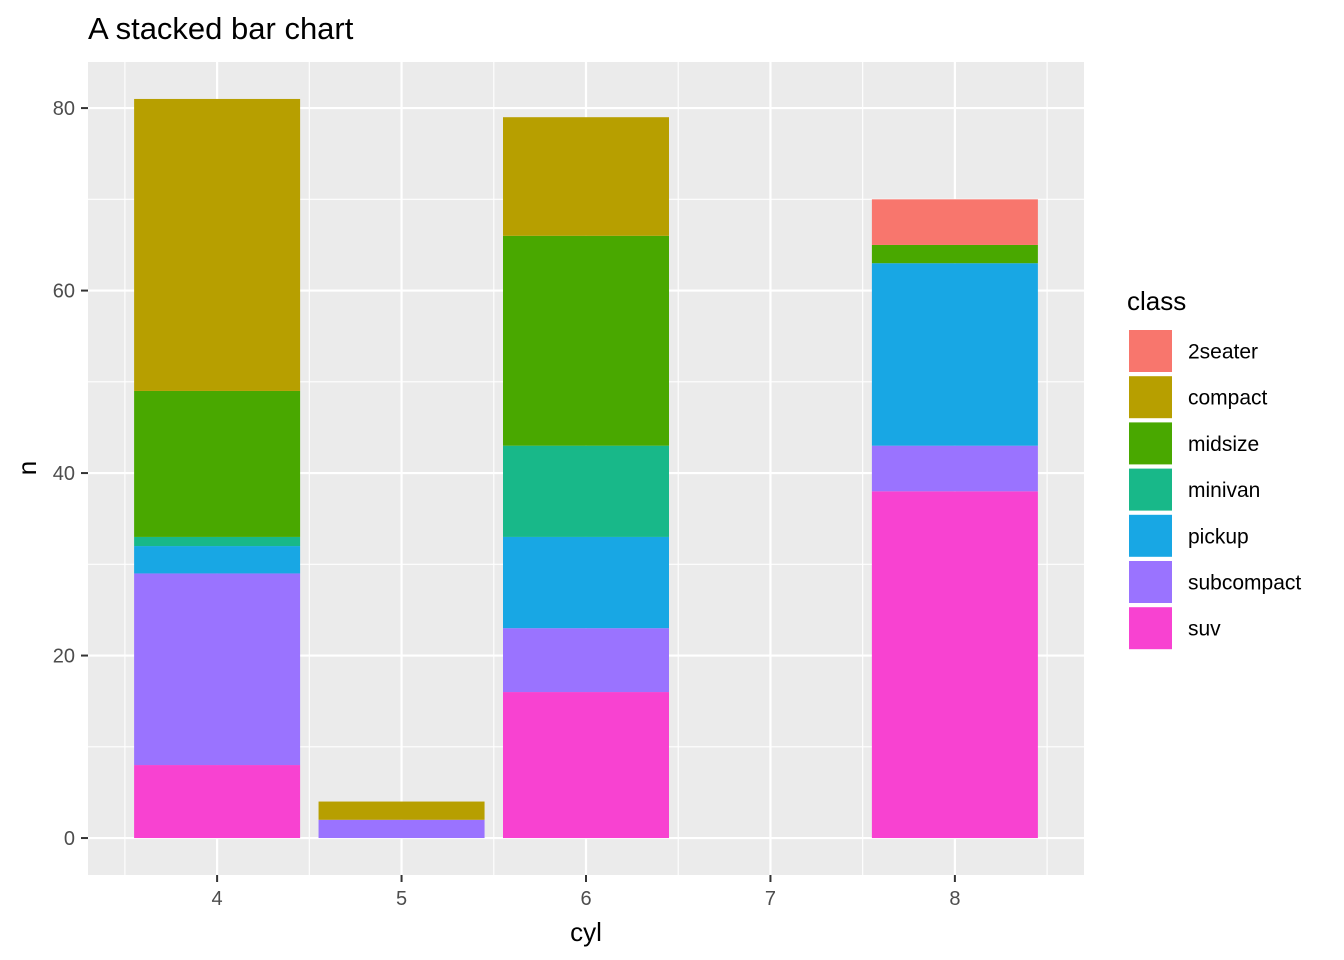 The width and height of the screenshot is (1344, 960). Describe the element at coordinates (64, 292) in the screenshot. I see `y-tick-label: 60` at that location.